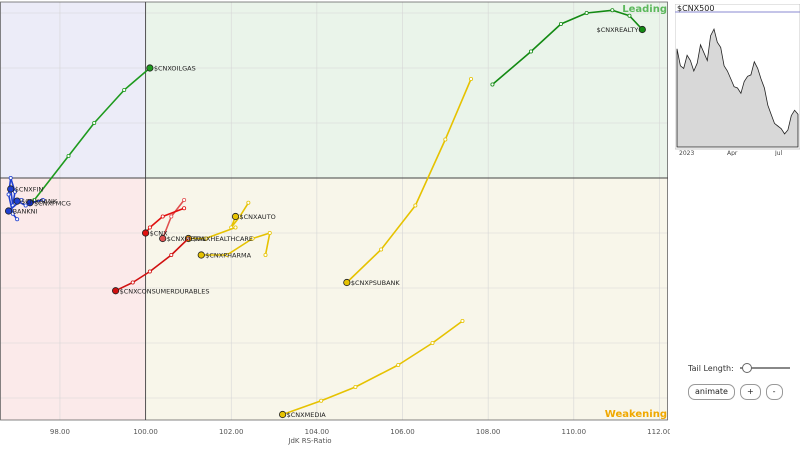  I want to click on mini-price-chart: $CNX500 2023 Apr Jul, so click(737, 80).